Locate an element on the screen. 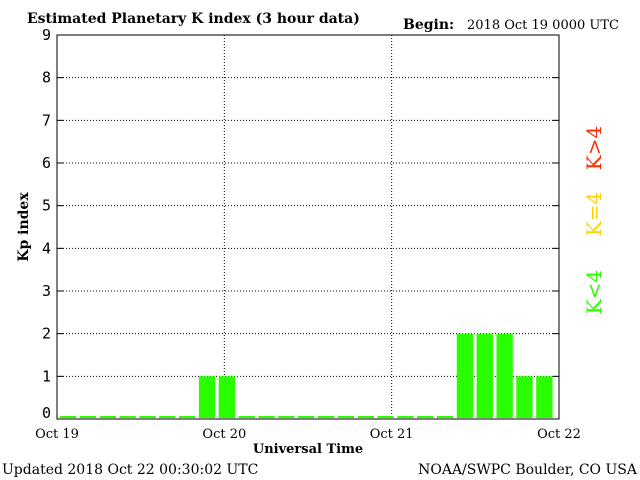  y-tick-label: 2 is located at coordinates (46, 334).